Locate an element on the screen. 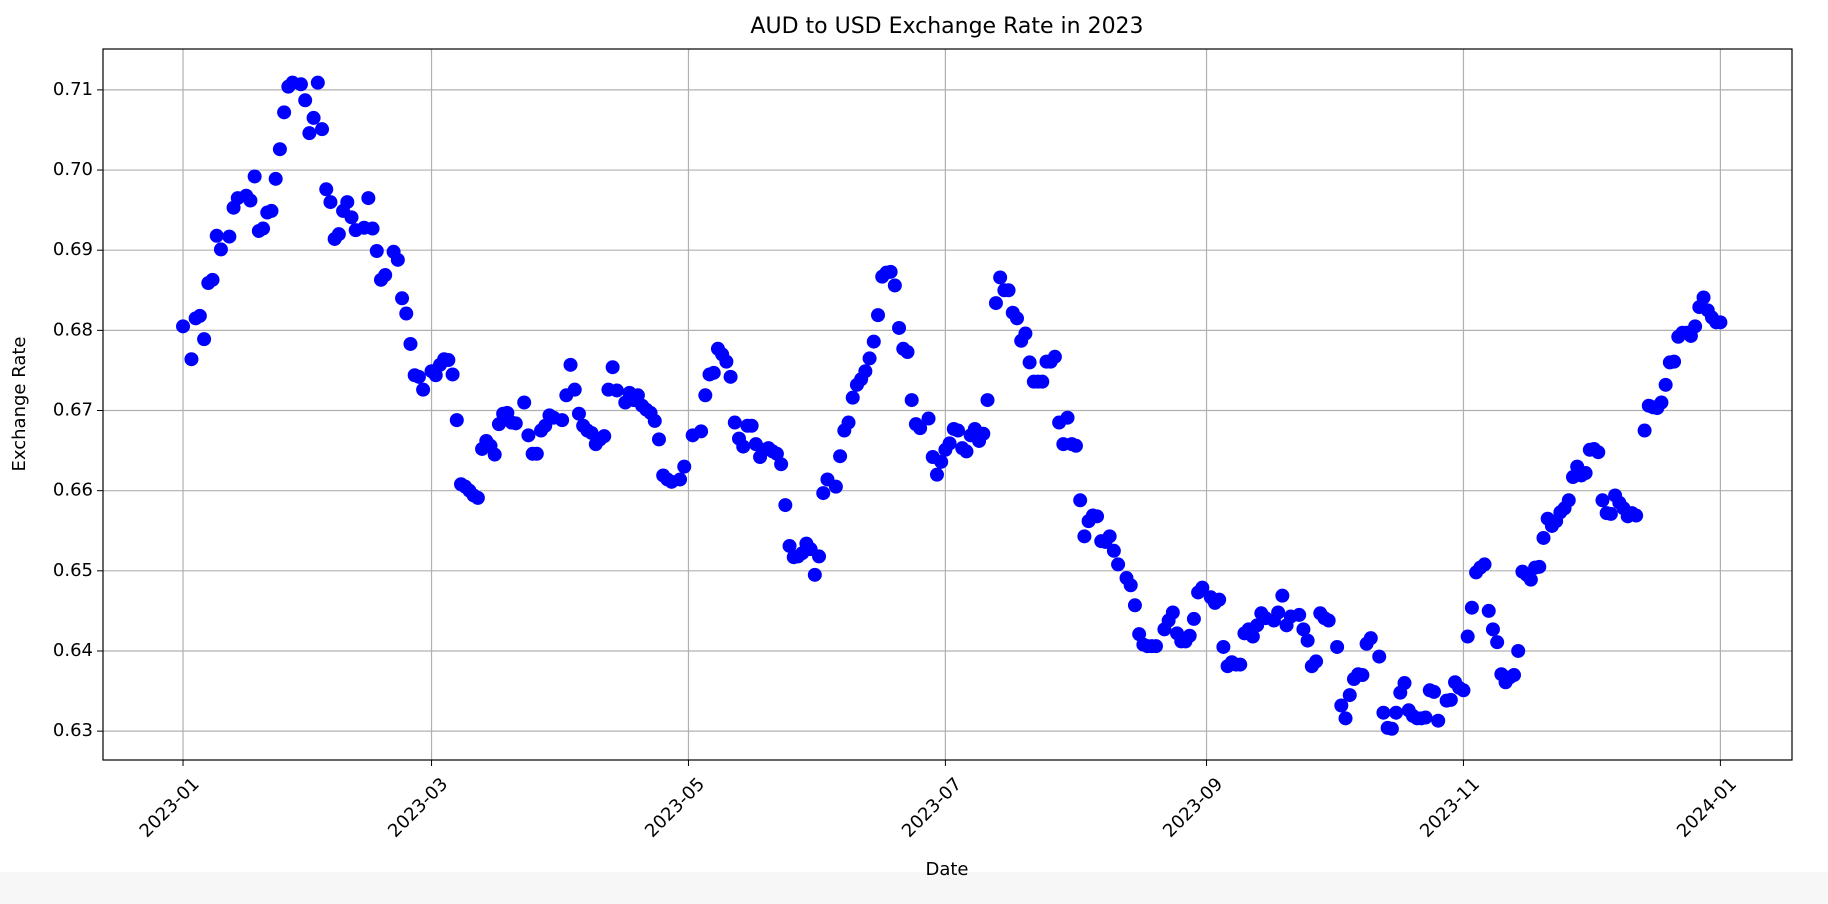  y-tick-label: 0.64 is located at coordinates (73, 650).